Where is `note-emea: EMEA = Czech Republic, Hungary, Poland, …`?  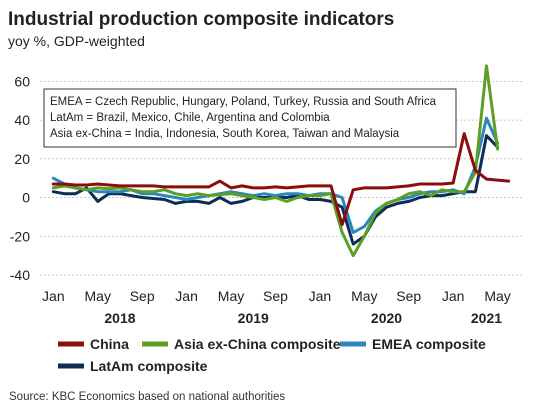 note-emea: EMEA = Czech Republic, Hungary, Poland, … is located at coordinates (243, 102).